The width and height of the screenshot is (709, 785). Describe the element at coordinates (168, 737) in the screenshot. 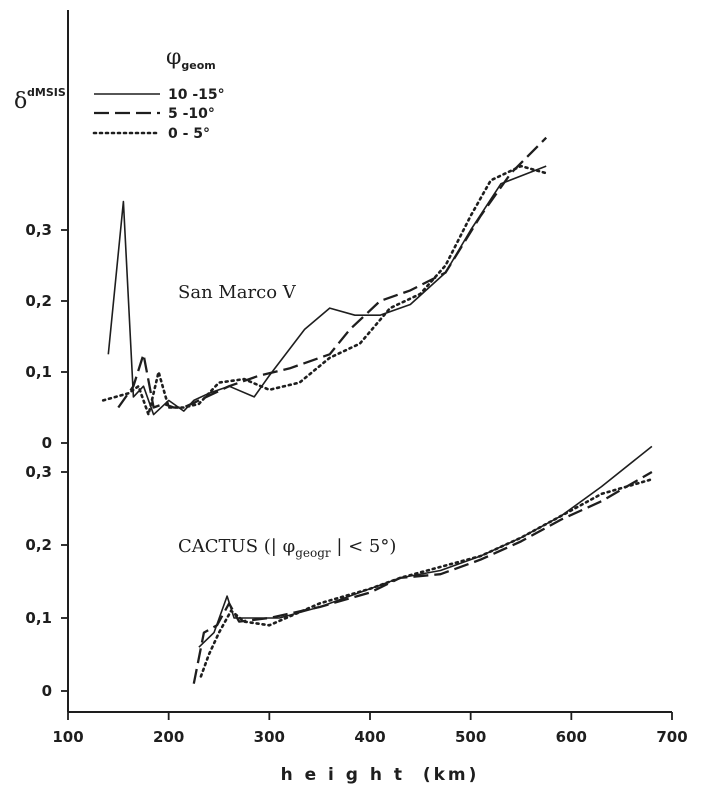

I see `x-tick-label: 200` at that location.